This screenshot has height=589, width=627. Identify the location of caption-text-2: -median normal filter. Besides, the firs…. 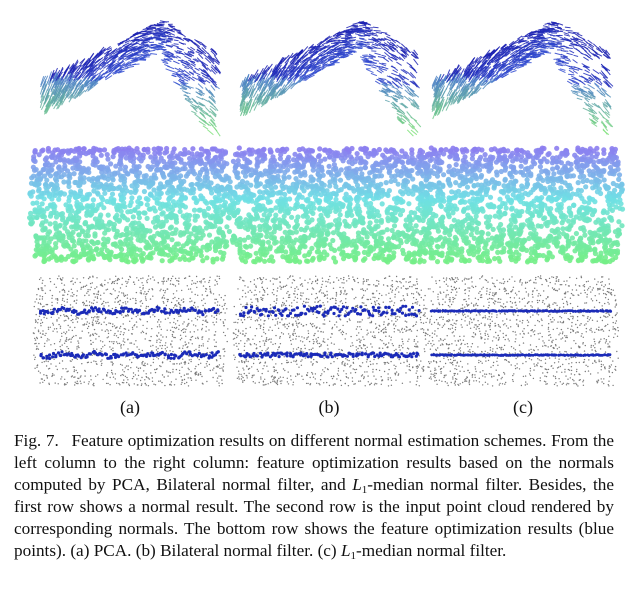
(314, 517).